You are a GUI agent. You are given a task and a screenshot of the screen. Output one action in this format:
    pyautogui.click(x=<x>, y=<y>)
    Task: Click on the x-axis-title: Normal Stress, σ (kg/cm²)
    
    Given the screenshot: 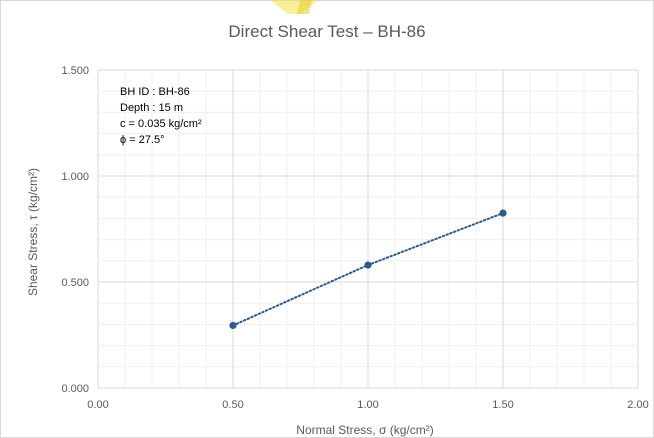 What is the action you would take?
    pyautogui.click(x=364, y=430)
    